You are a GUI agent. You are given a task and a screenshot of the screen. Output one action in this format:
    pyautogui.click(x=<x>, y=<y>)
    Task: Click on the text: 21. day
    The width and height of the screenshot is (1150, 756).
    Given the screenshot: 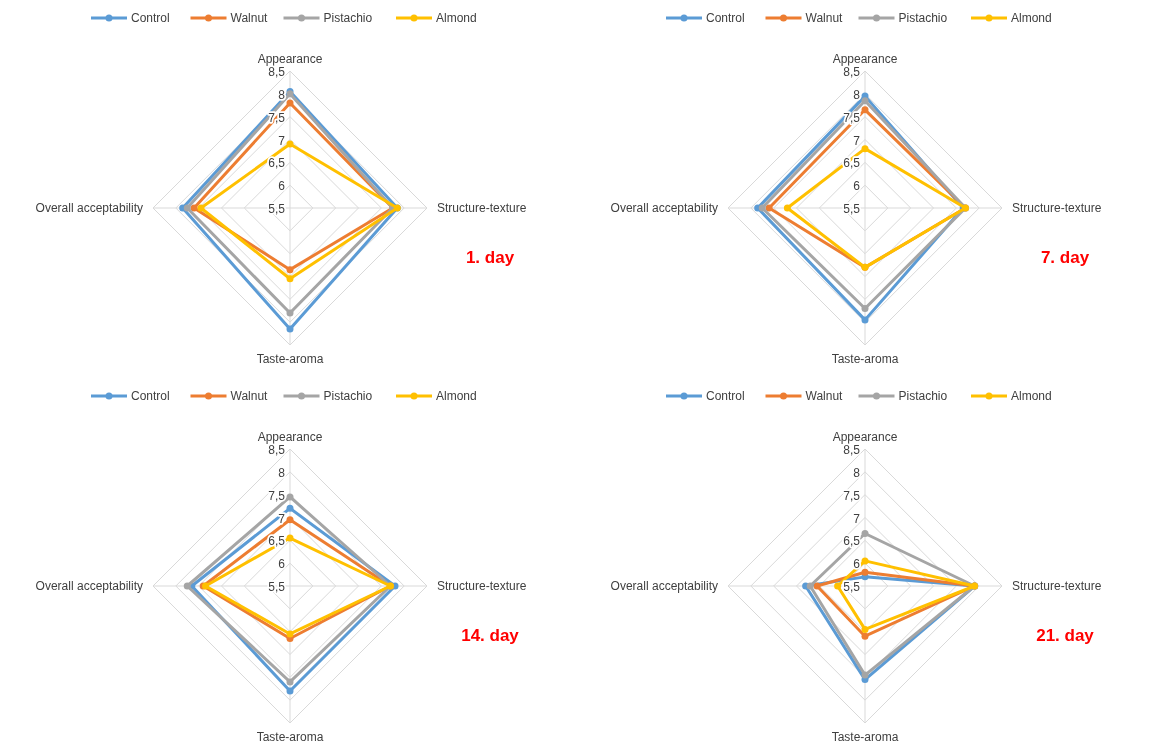 What is the action you would take?
    pyautogui.click(x=1065, y=635)
    